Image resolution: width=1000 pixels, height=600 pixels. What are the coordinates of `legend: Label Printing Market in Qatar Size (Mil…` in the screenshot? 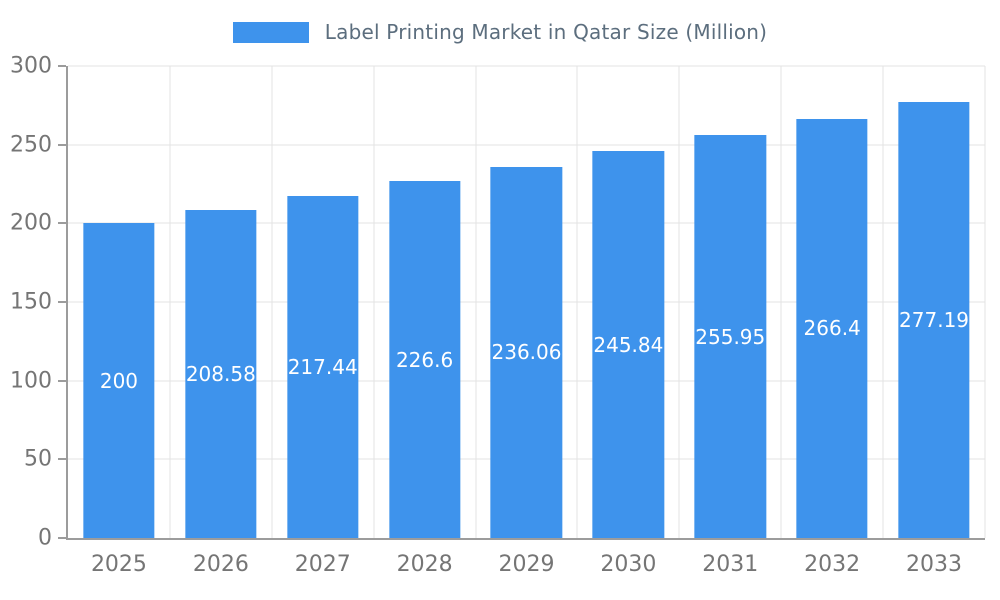 It's located at (500, 32).